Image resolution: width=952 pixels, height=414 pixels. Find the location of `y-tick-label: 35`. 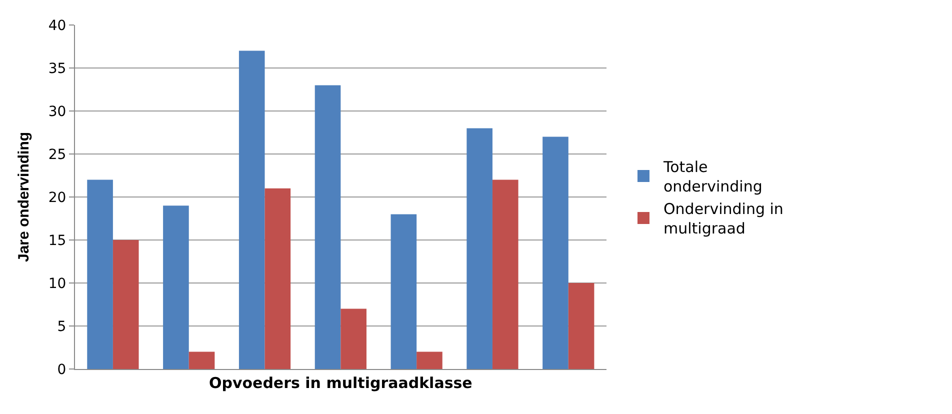

y-tick-label: 35 is located at coordinates (57, 68).